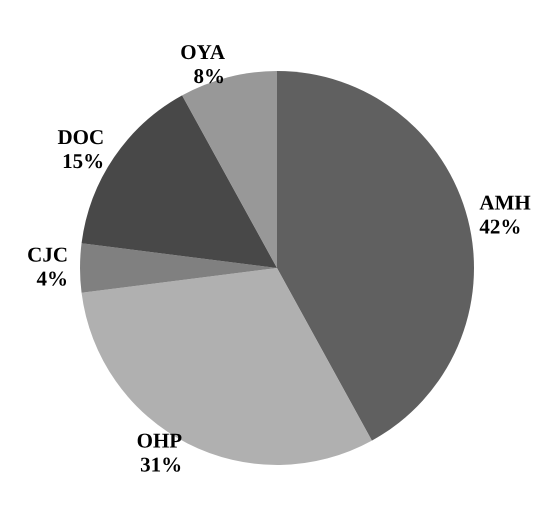 The height and width of the screenshot is (508, 550). What do you see at coordinates (47, 254) in the screenshot?
I see `slice-label: CJC` at bounding box center [47, 254].